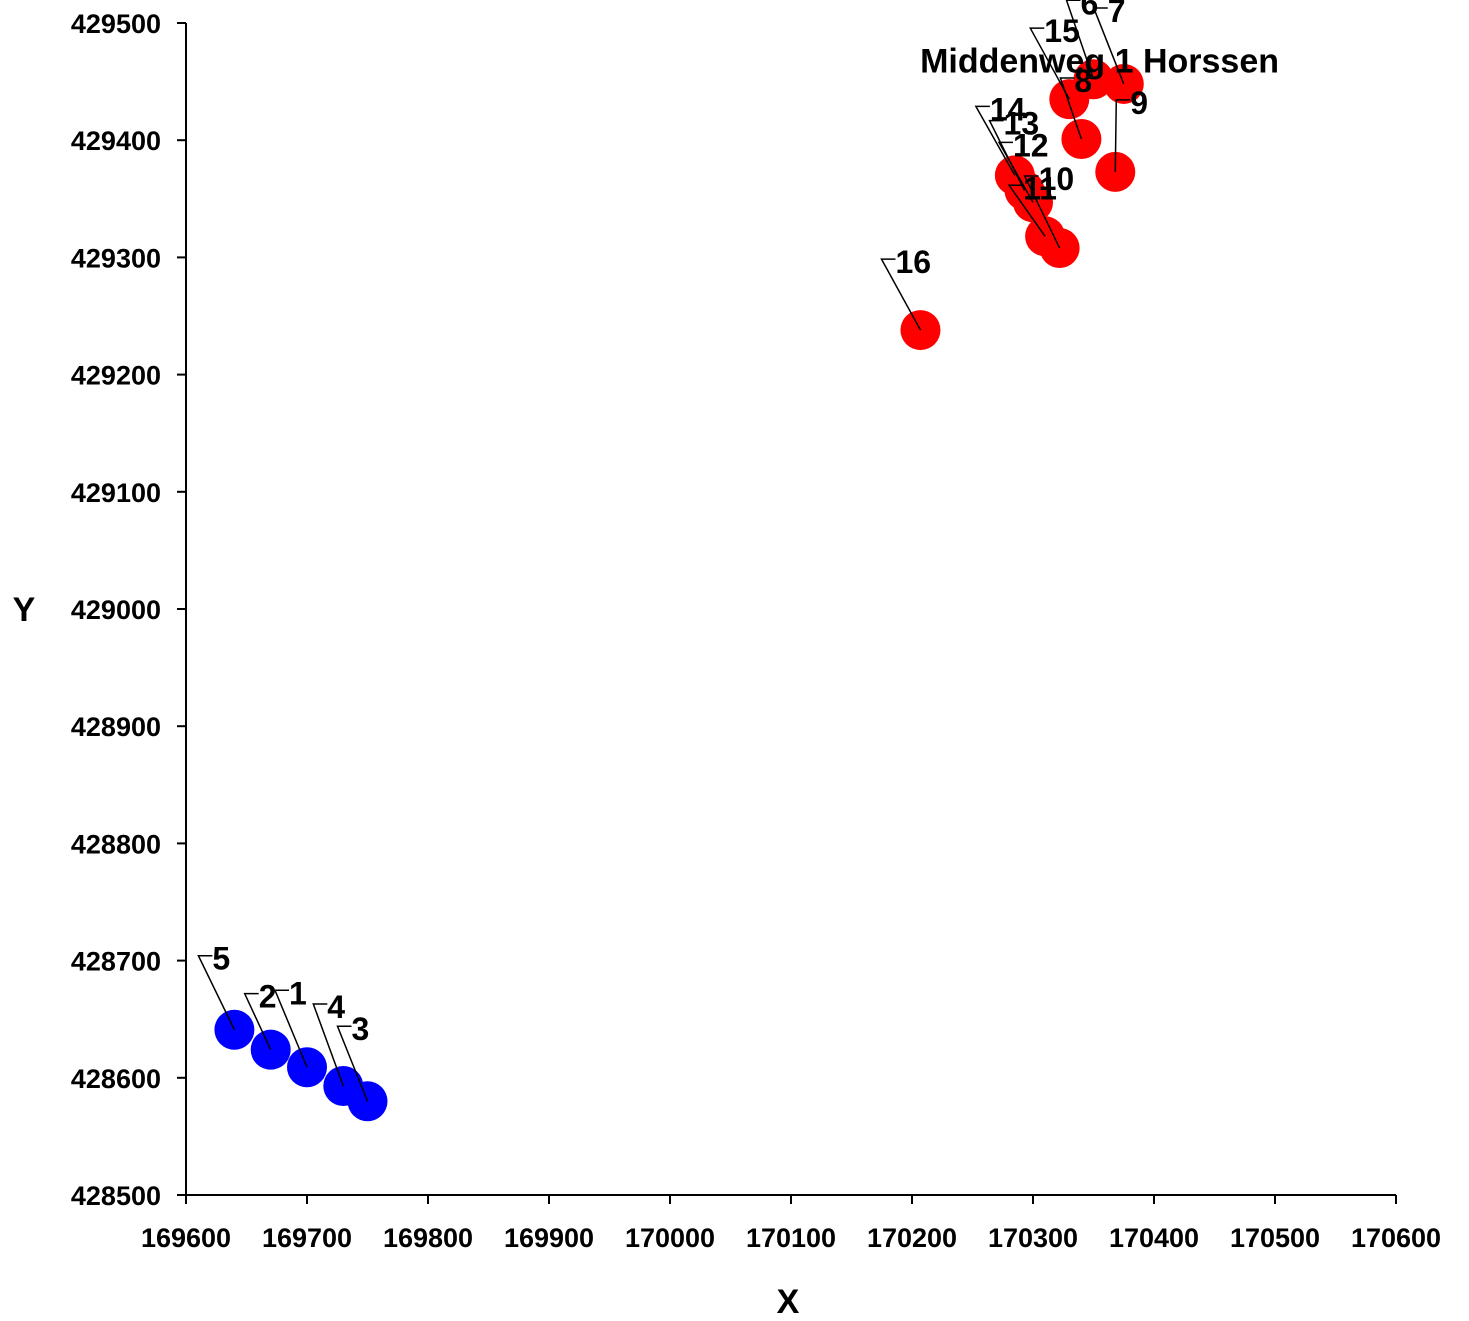 This screenshot has height=1321, width=1469. I want to click on y-tick-label: 428900, so click(116, 727).